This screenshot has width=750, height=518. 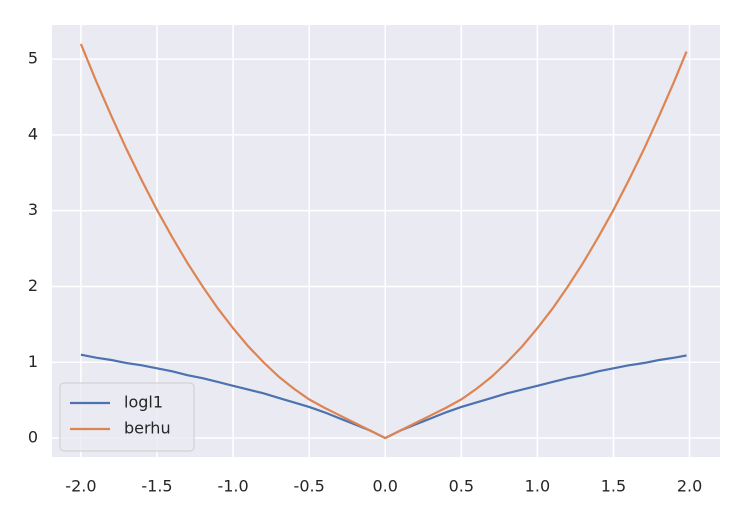 I want to click on legend-box, so click(x=127, y=417).